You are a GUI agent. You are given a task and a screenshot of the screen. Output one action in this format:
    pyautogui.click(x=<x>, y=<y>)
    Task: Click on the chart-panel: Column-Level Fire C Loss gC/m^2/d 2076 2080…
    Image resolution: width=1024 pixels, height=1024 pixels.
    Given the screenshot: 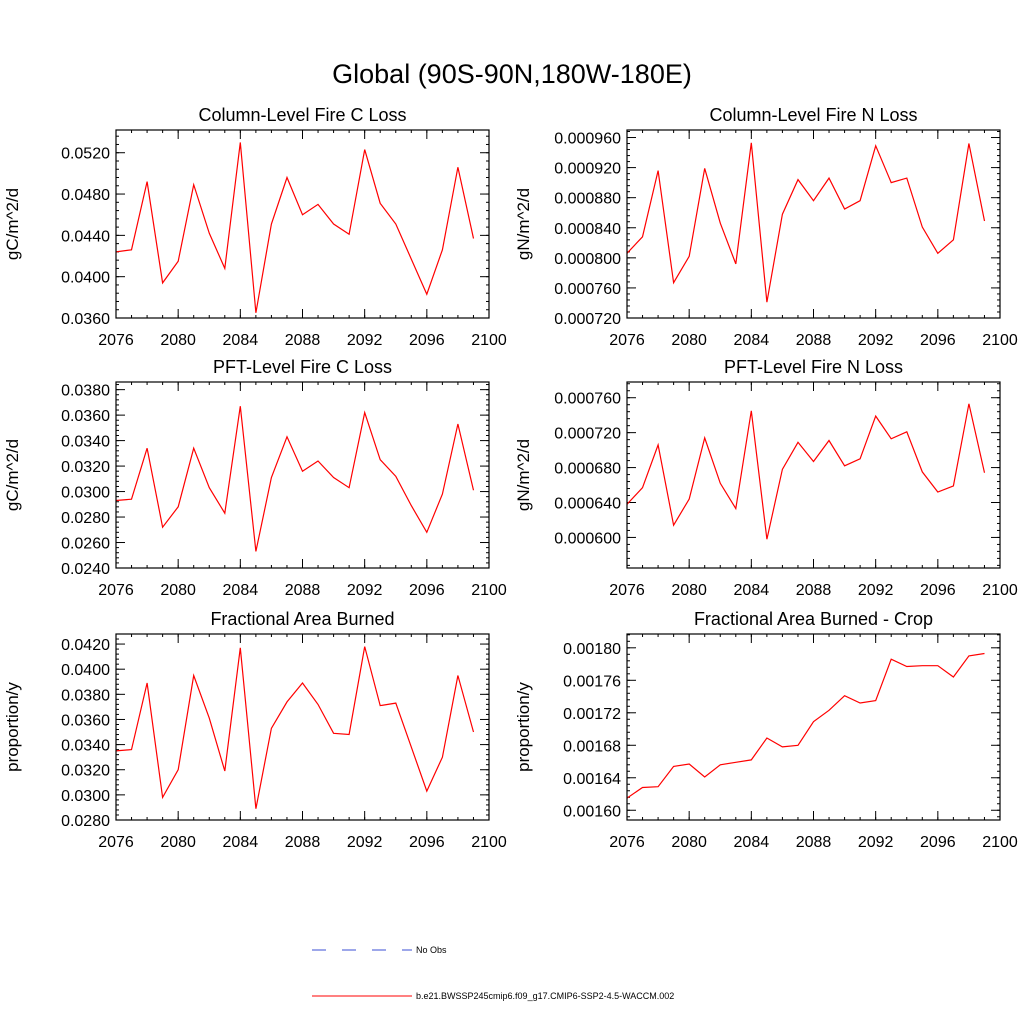 What is the action you would take?
    pyautogui.click(x=255, y=227)
    